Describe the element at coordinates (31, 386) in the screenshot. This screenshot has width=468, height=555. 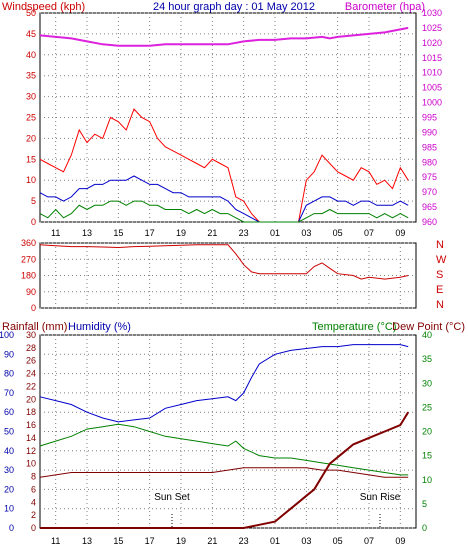
I see `rainfall-tick-label: 22` at that location.